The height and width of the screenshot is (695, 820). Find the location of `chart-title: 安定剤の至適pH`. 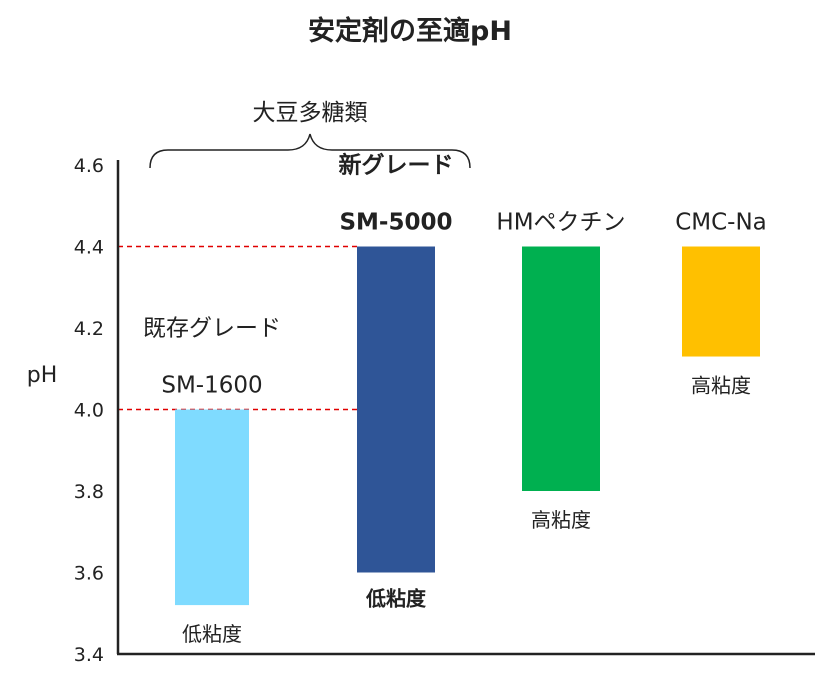

chart-title: 安定剤の至適pH is located at coordinates (410, 31).